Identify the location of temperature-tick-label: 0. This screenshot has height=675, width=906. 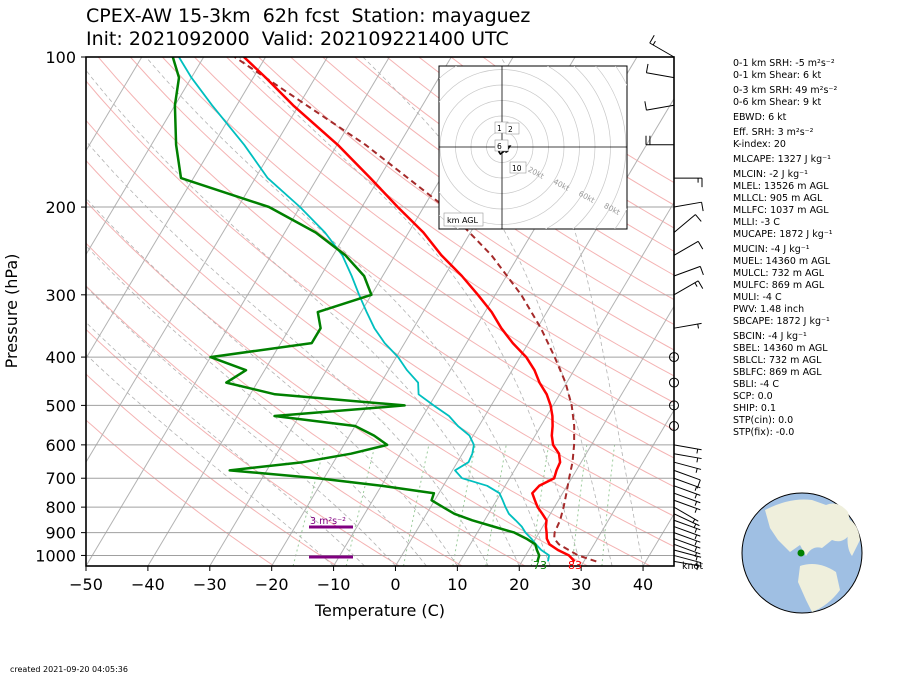
(395, 584).